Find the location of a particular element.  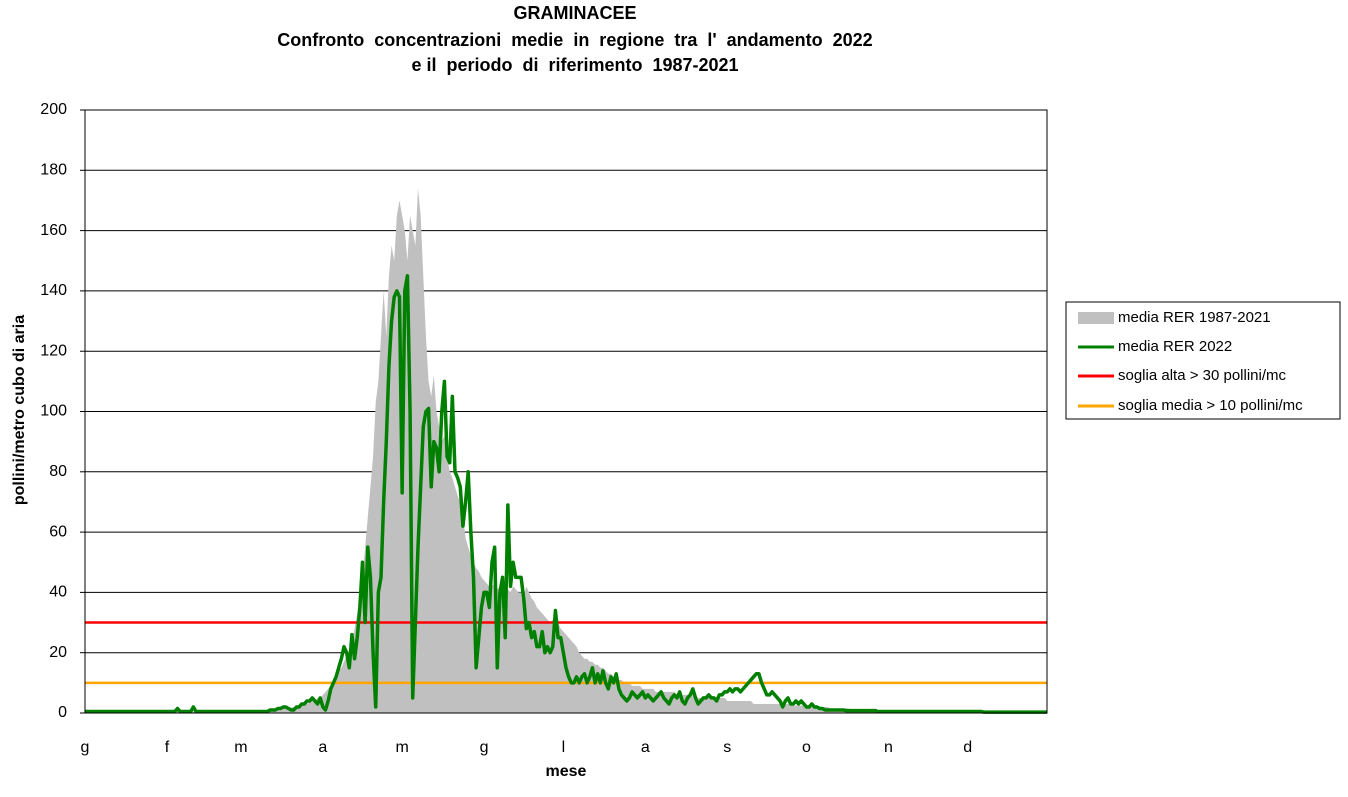

y-axis-label: pollini/metro cubo di aria is located at coordinates (19, 410).